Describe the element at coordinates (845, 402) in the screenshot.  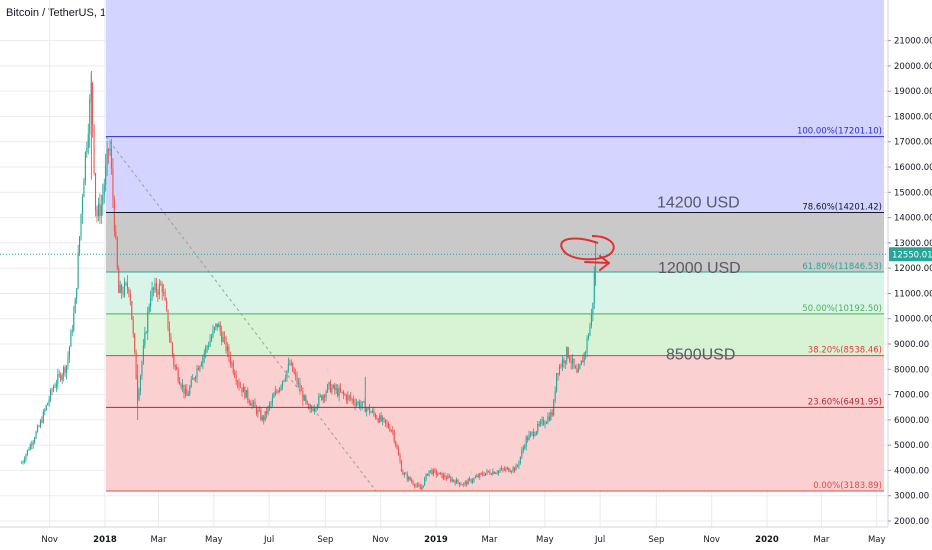
I see `fib-level-label: 23.60%(6491.95)` at that location.